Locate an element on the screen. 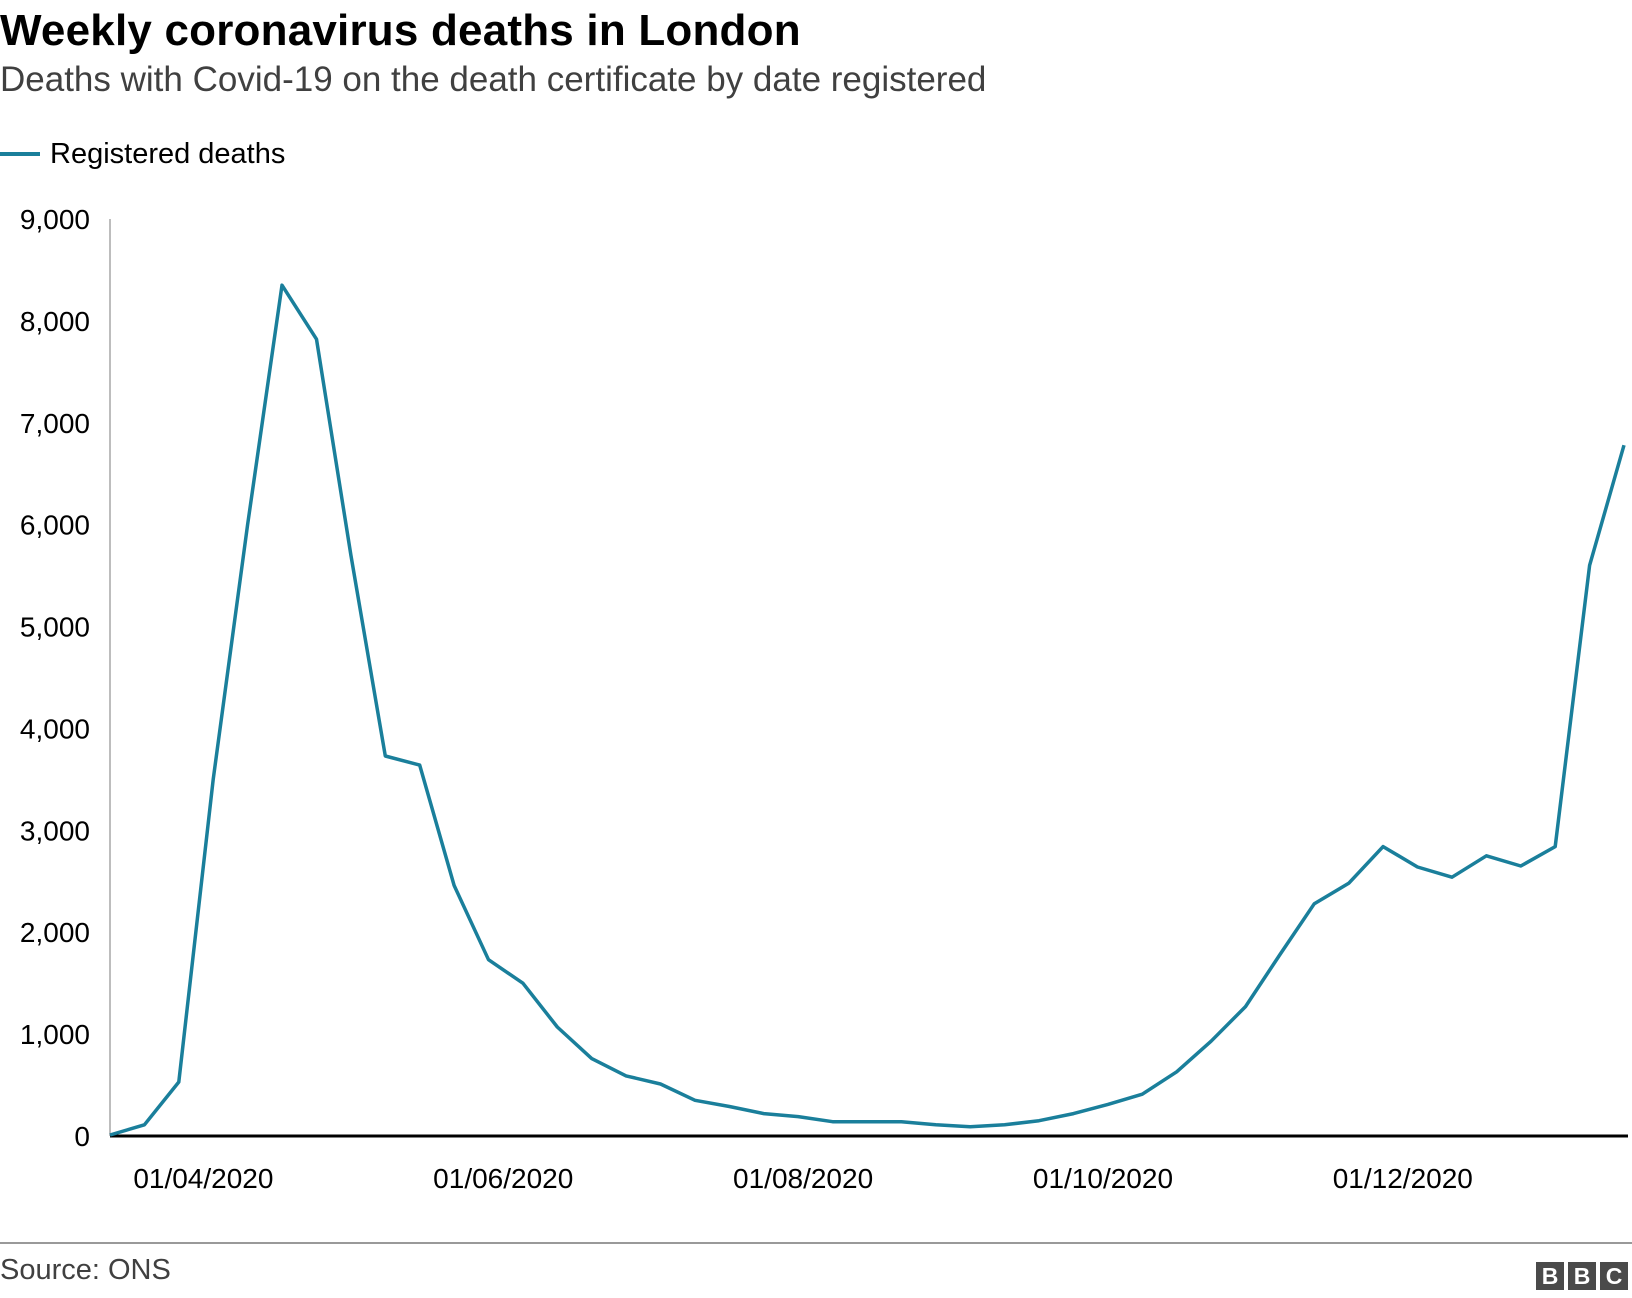 This screenshot has width=1632, height=1298. x-tick-label: 01/12/2020 is located at coordinates (1403, 1178).